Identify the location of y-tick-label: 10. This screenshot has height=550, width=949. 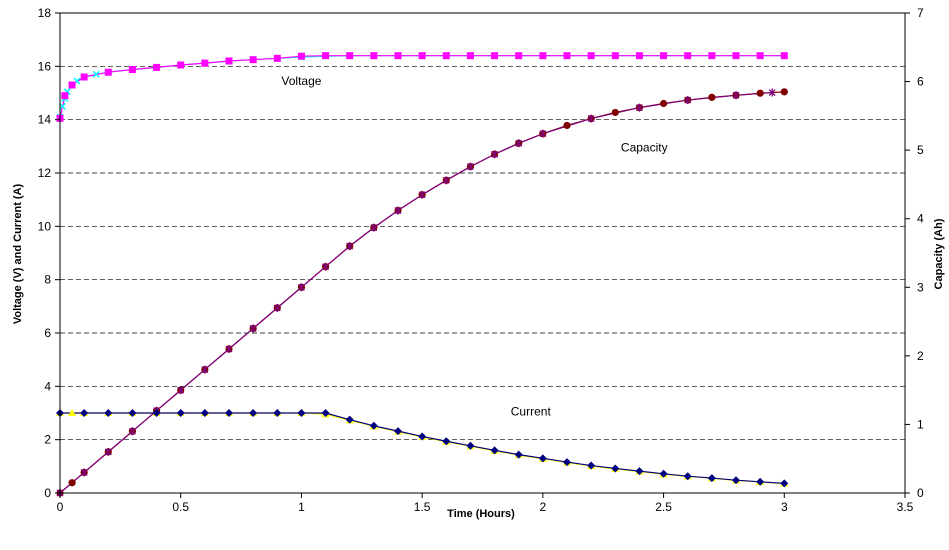
(45, 226).